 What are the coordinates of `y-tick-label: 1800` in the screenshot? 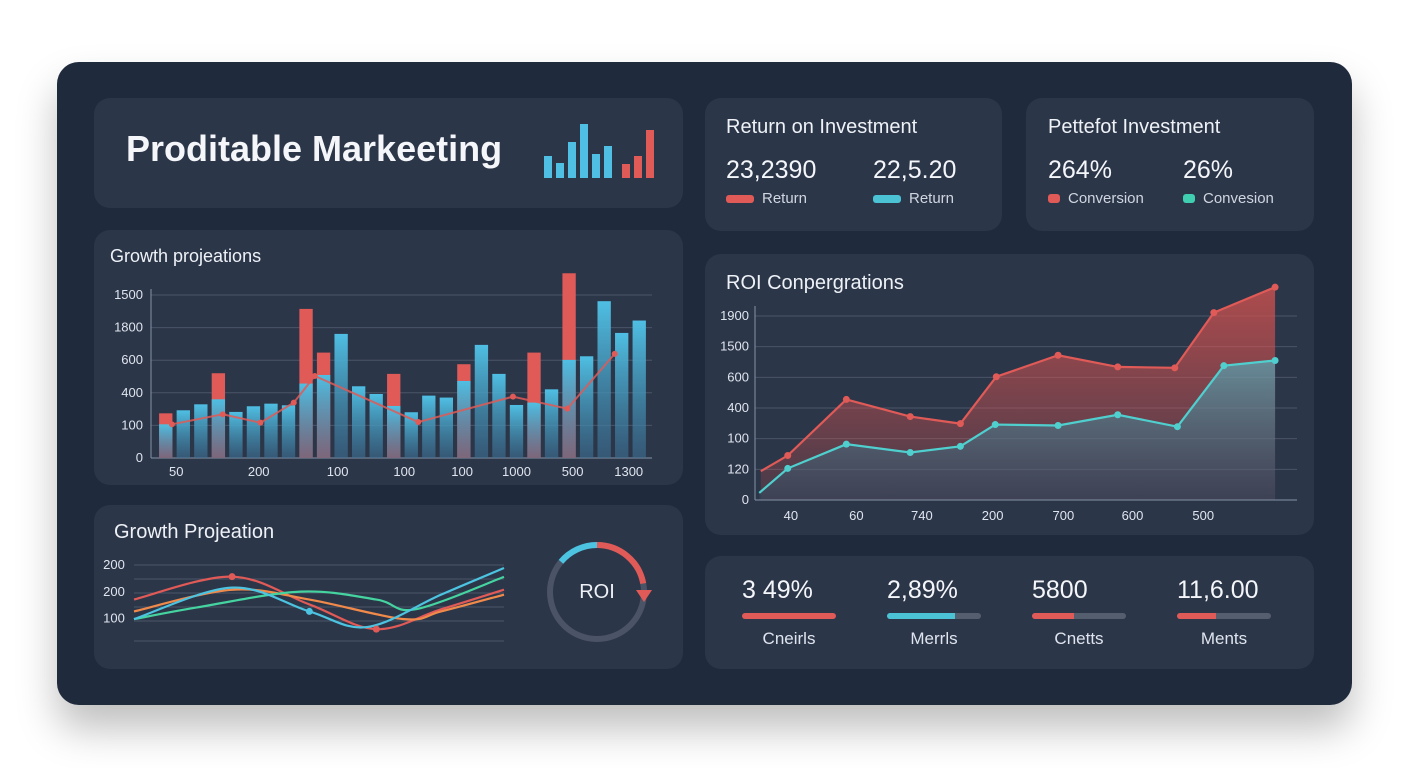 It's located at (128, 327).